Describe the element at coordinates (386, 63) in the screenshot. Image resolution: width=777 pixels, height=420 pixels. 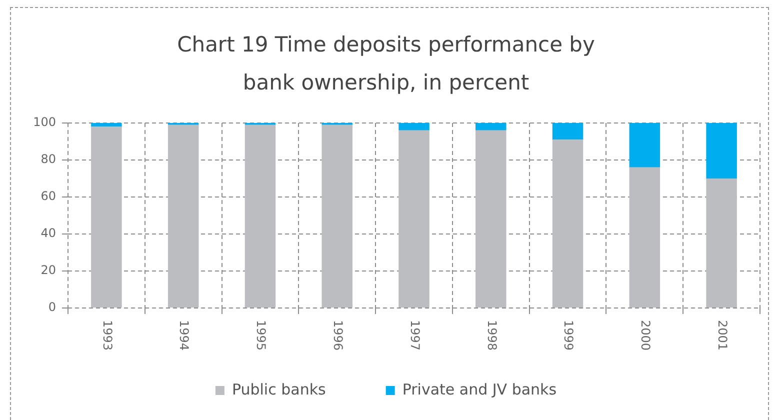
I see `chart-title: Chart 19 Time deposits performance by bank ownership, in percent` at that location.